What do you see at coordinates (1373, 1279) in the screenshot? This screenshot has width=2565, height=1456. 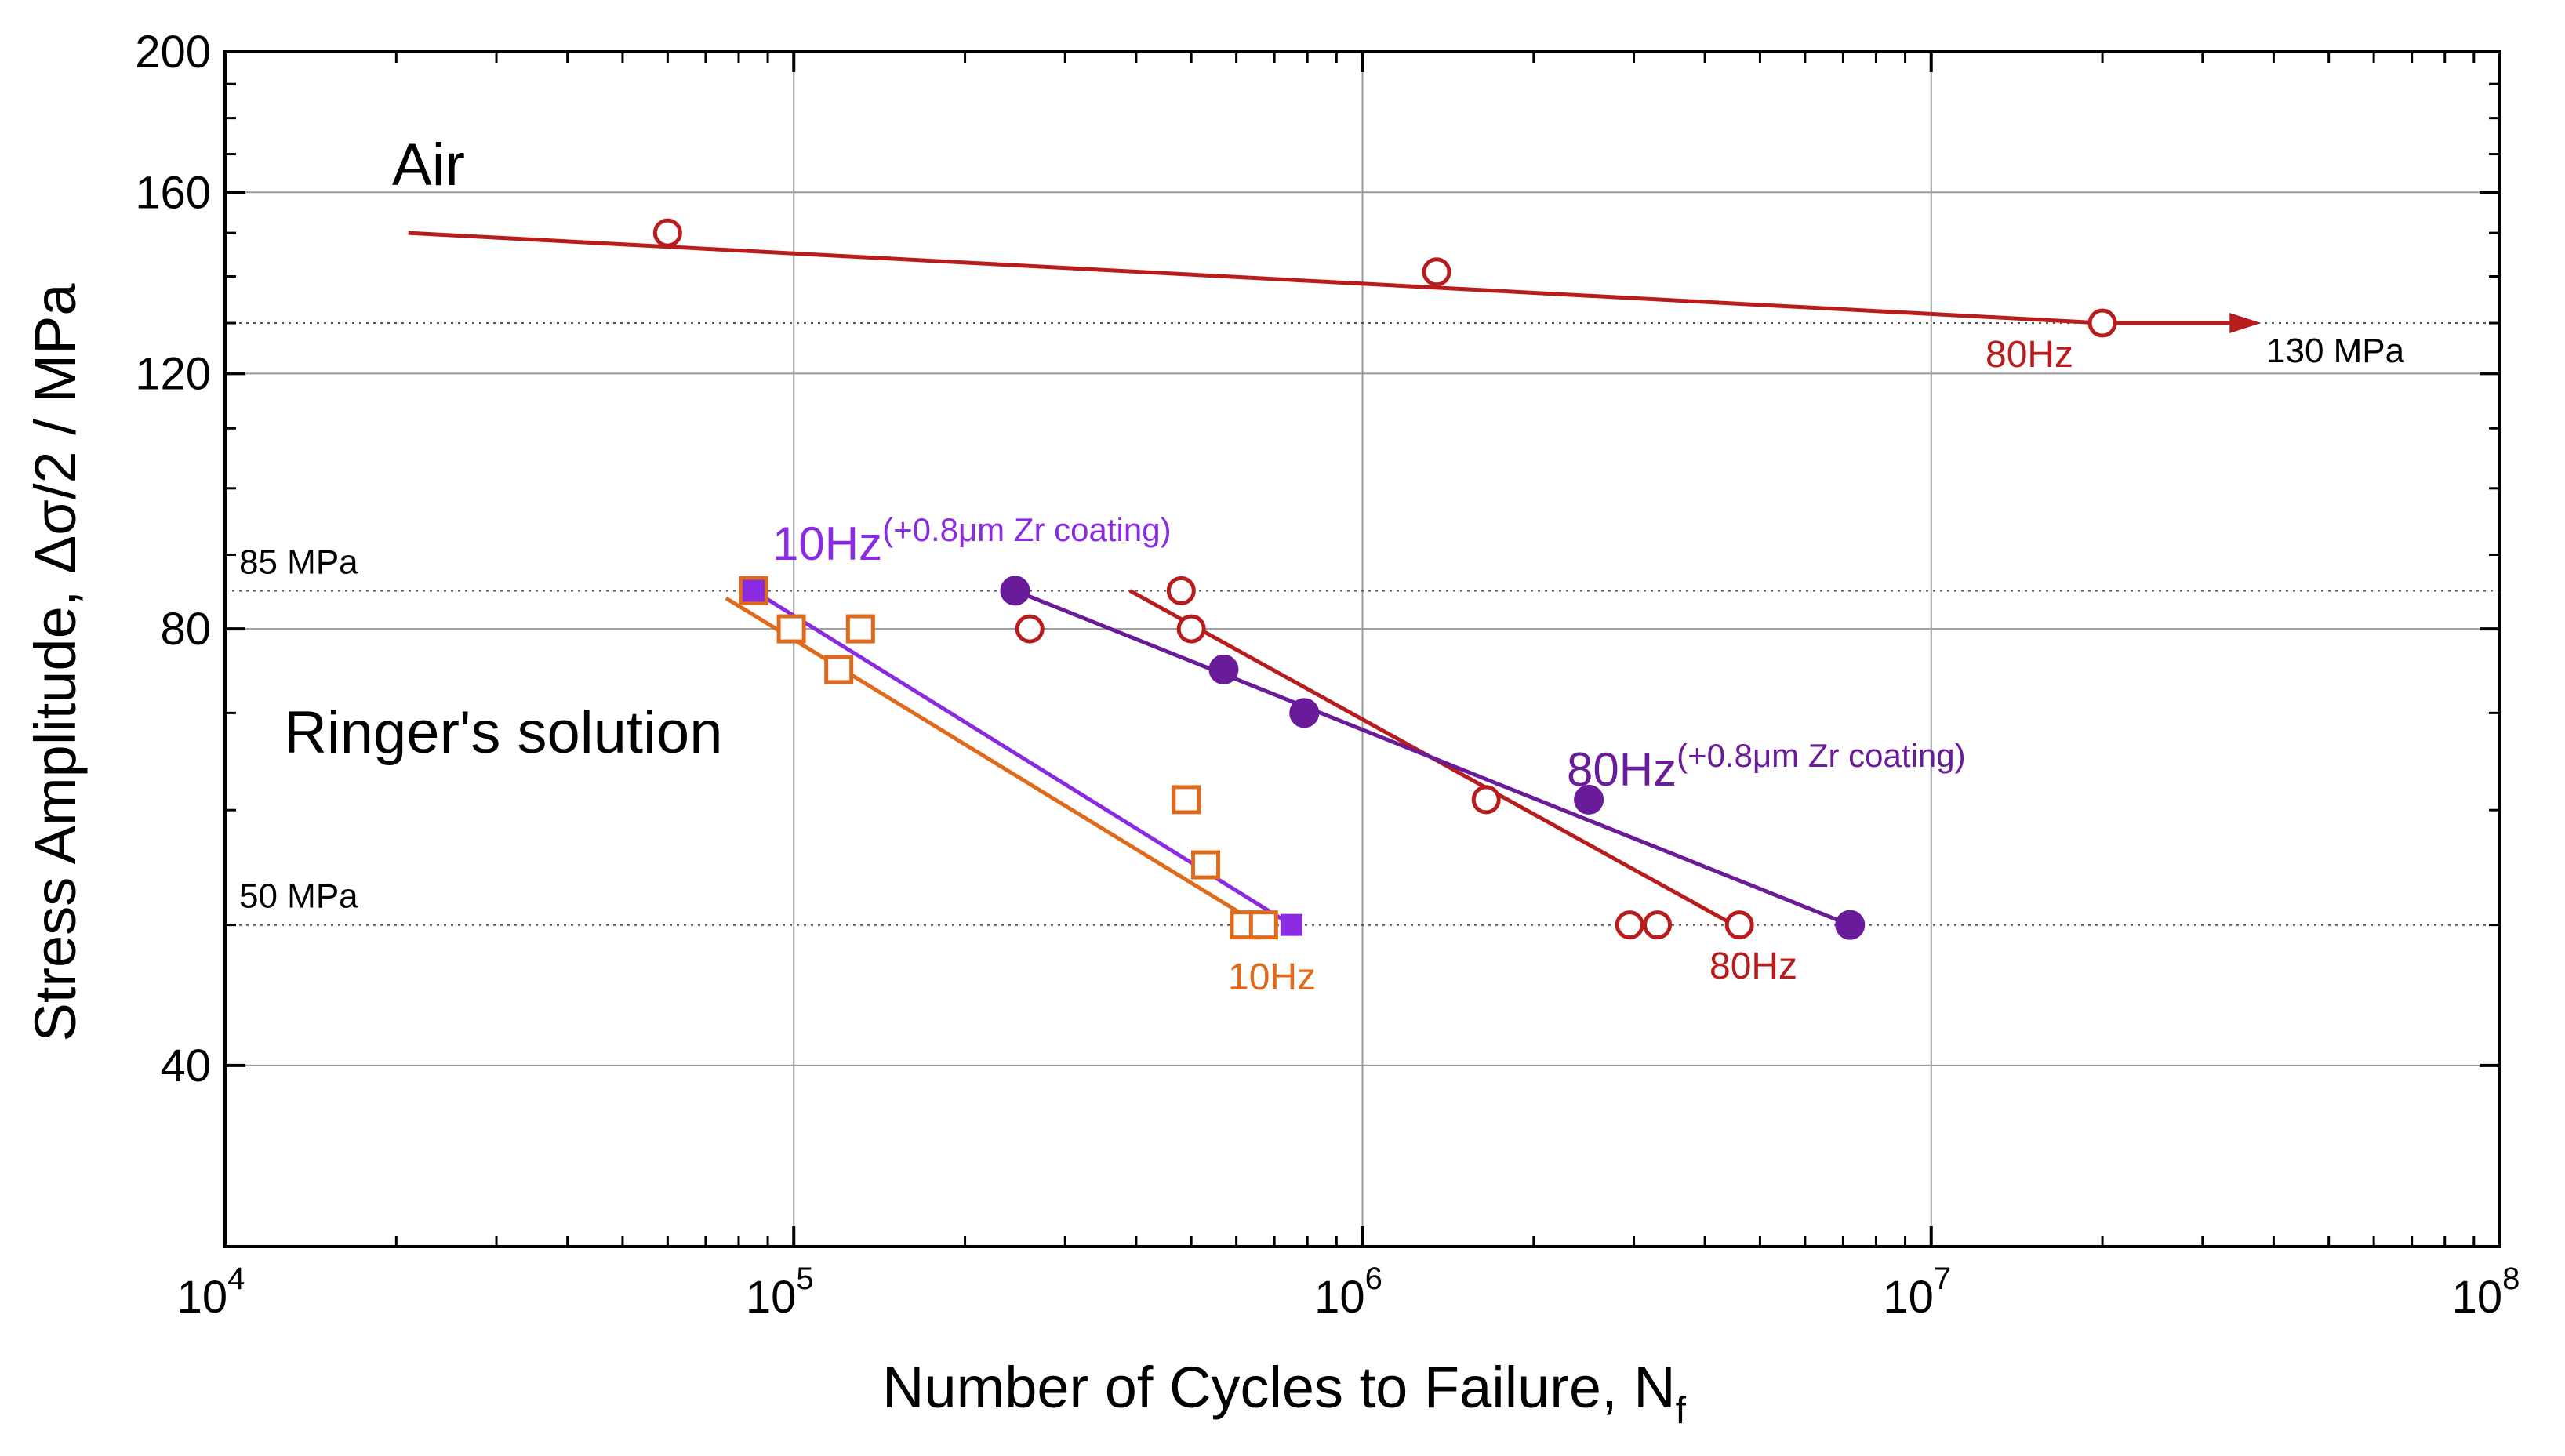 I see `x-tick-exp: 6` at bounding box center [1373, 1279].